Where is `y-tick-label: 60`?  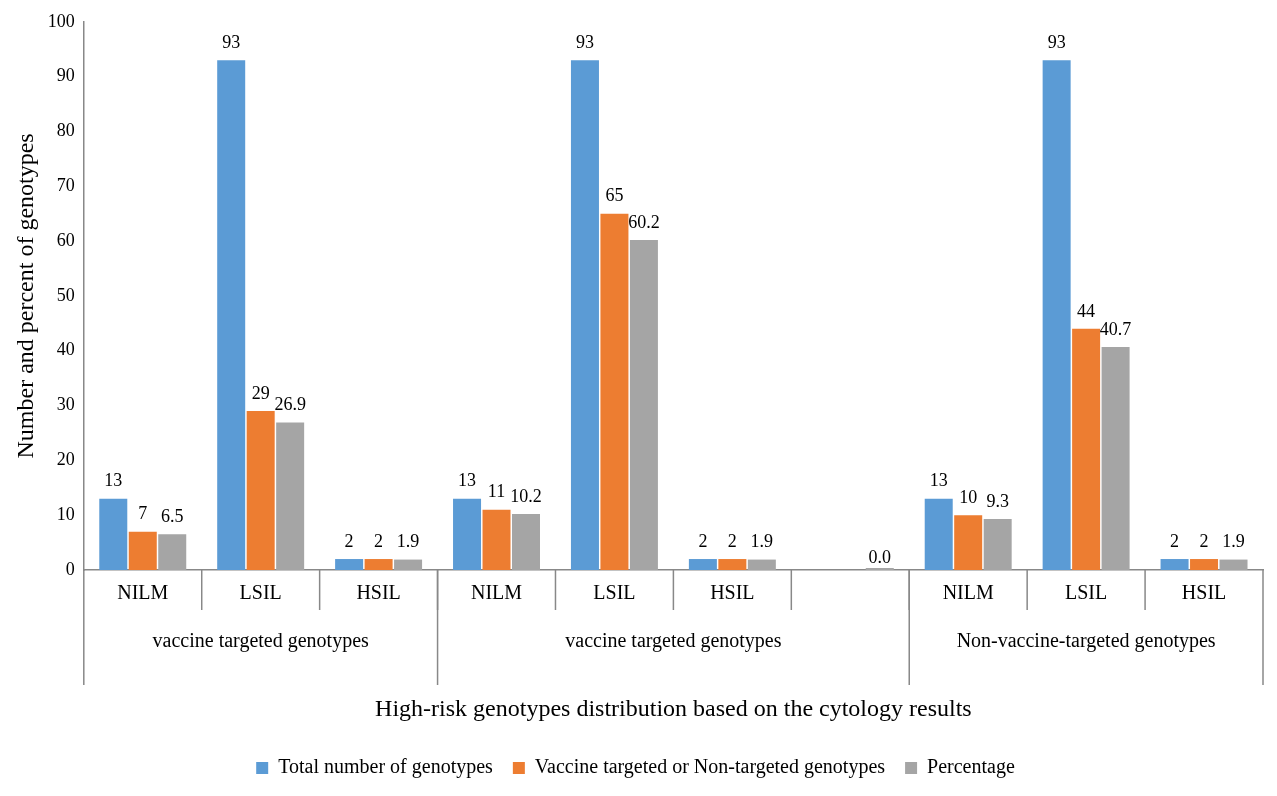
y-tick-label: 60 is located at coordinates (65, 239).